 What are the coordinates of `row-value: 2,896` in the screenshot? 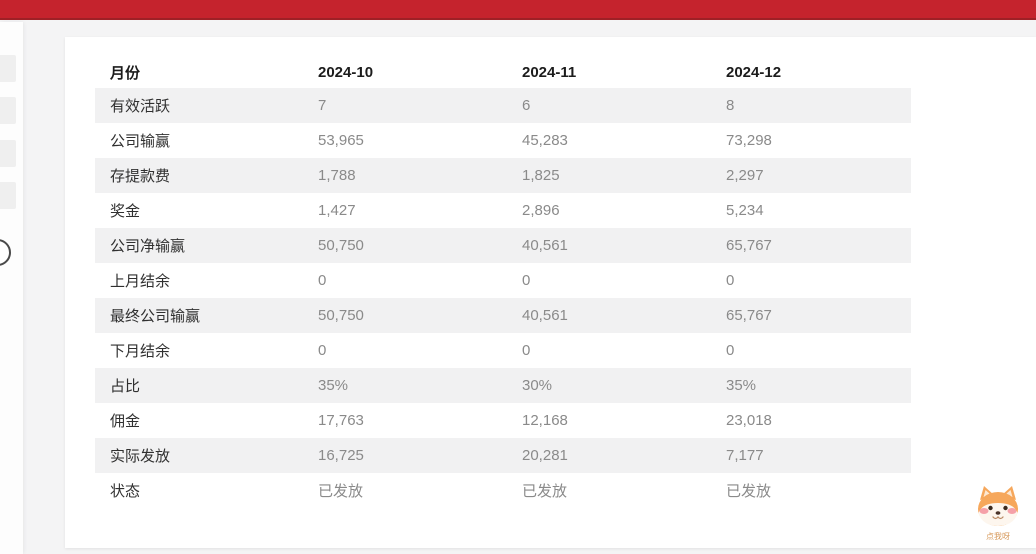 It's located at (541, 210).